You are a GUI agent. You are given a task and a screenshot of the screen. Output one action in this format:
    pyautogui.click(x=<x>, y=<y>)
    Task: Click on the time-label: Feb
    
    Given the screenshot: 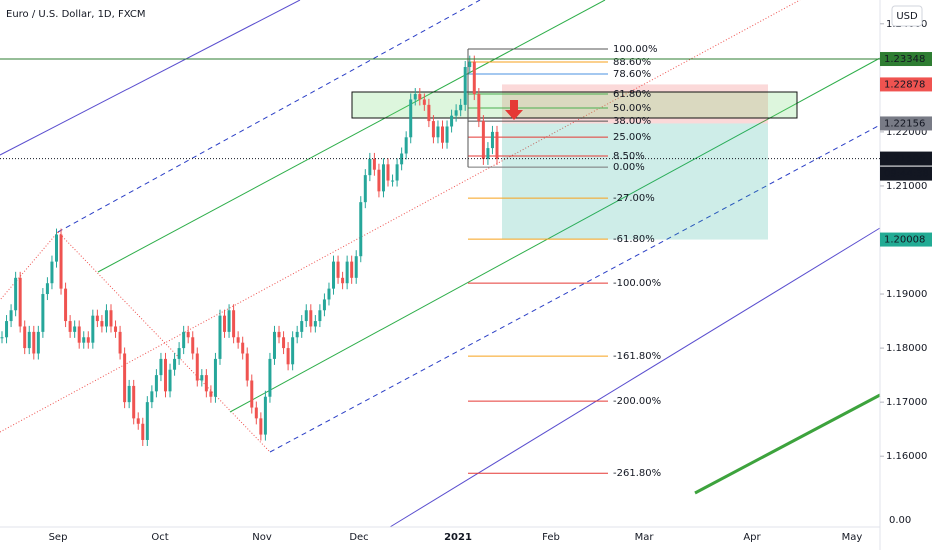 What is the action you would take?
    pyautogui.click(x=551, y=537)
    